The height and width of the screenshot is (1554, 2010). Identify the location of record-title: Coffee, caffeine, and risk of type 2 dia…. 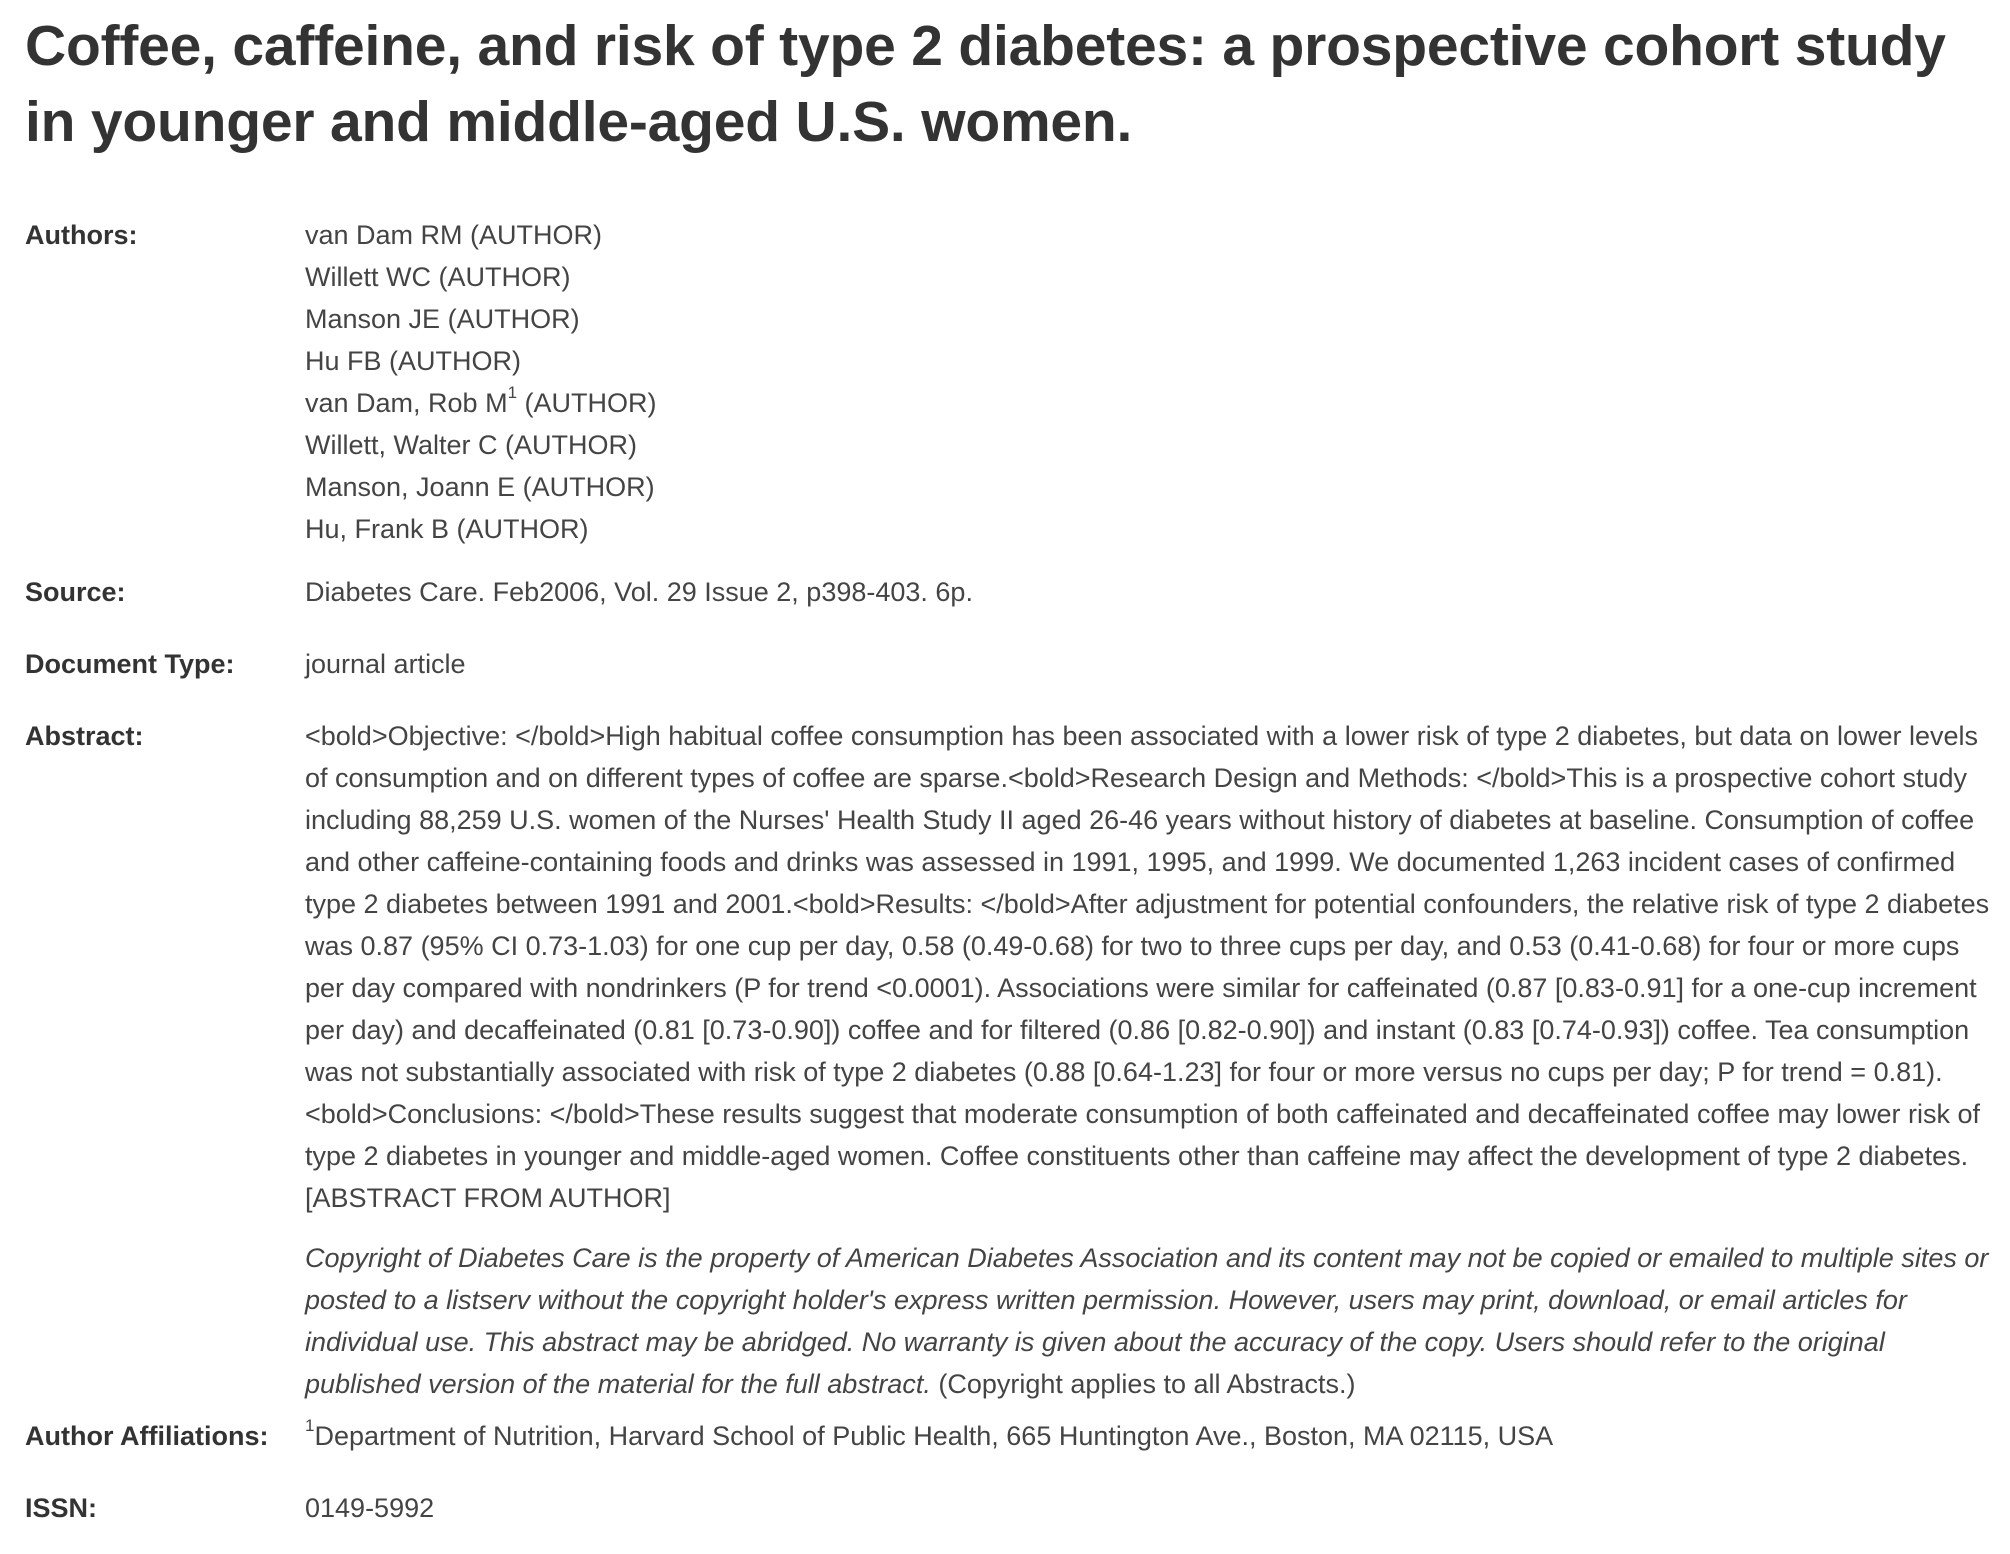
(985, 84).